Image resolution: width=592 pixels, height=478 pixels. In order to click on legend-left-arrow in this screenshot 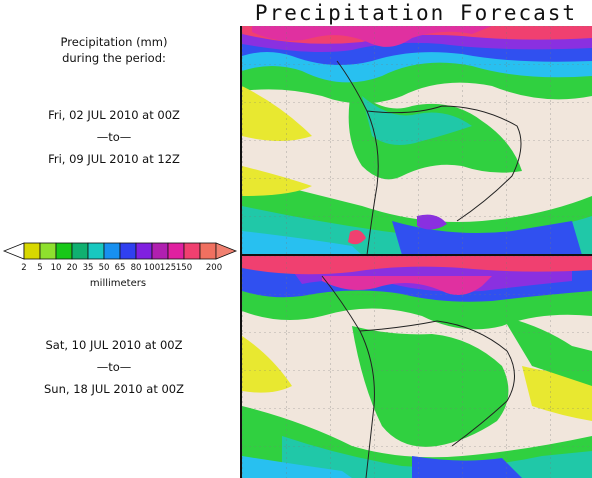, I will do `click(13, 251)`.